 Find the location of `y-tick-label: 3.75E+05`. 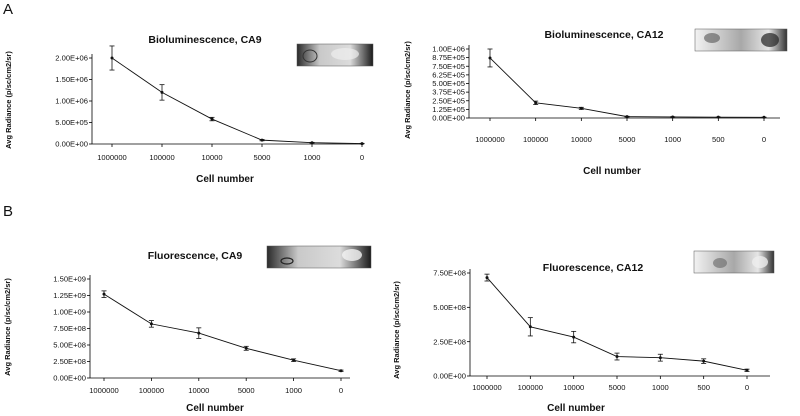

y-tick-label: 3.75E+05 is located at coordinates (448, 92).